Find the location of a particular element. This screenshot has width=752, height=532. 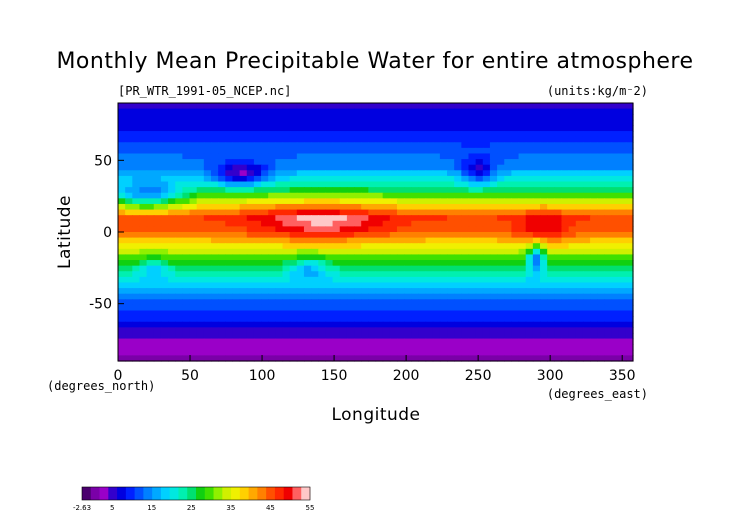

x-axis-title: Longitude is located at coordinates (375, 415).